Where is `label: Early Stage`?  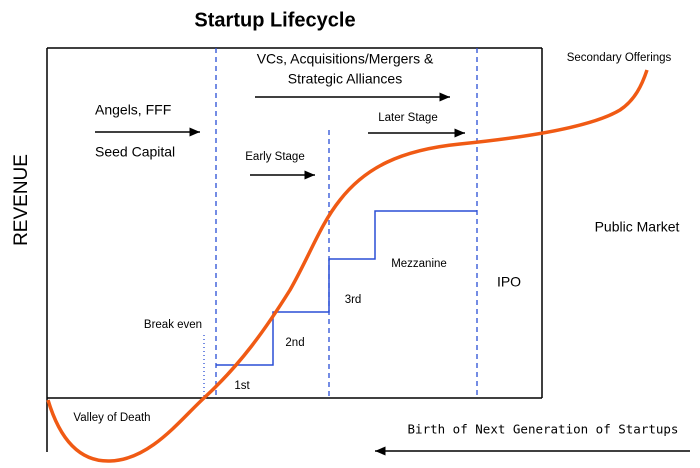 label: Early Stage is located at coordinates (274, 157).